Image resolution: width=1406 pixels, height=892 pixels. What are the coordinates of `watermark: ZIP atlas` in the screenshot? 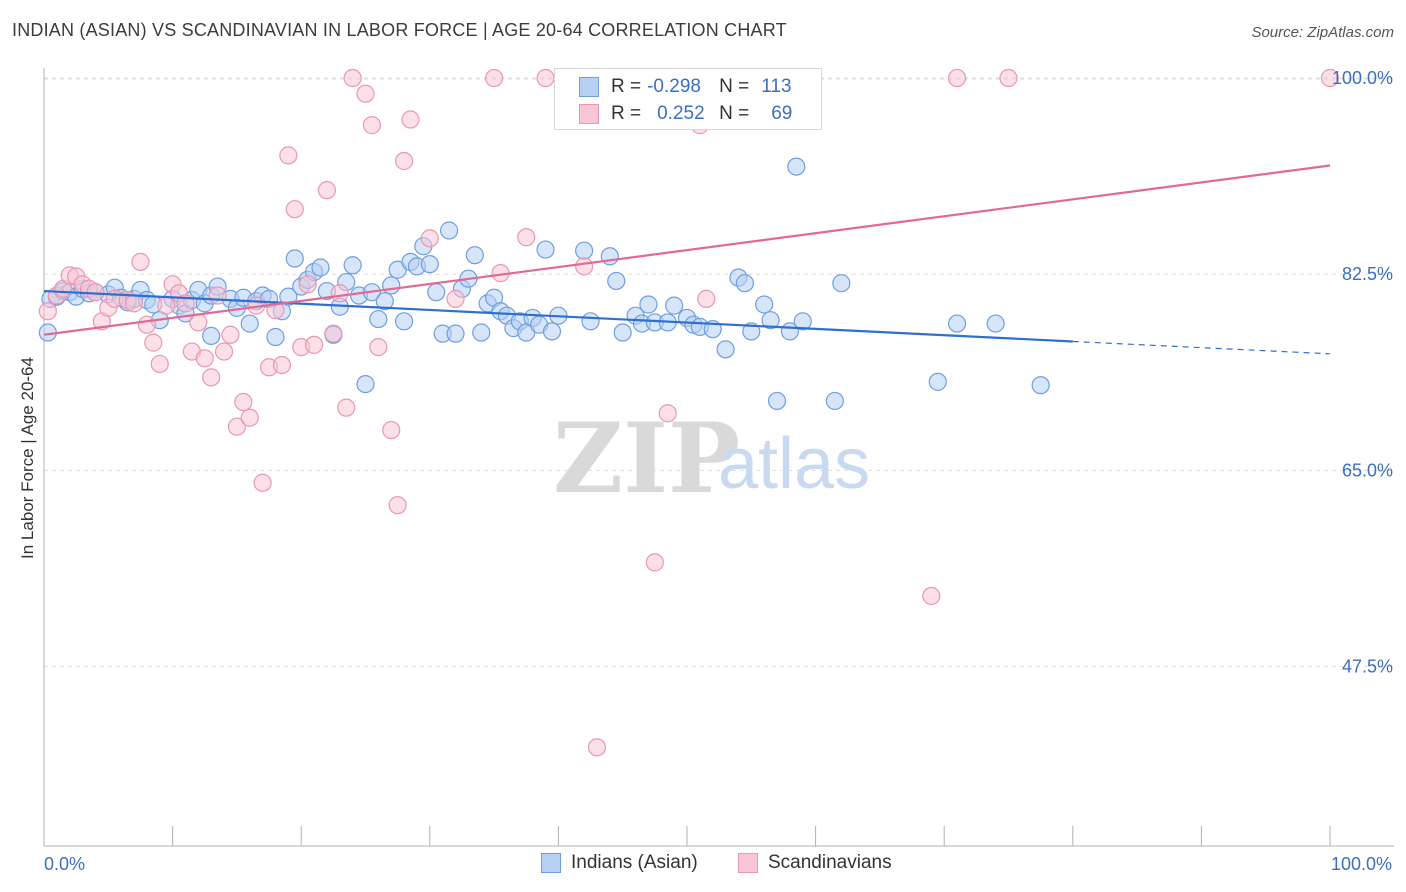 It's located at (711, 458).